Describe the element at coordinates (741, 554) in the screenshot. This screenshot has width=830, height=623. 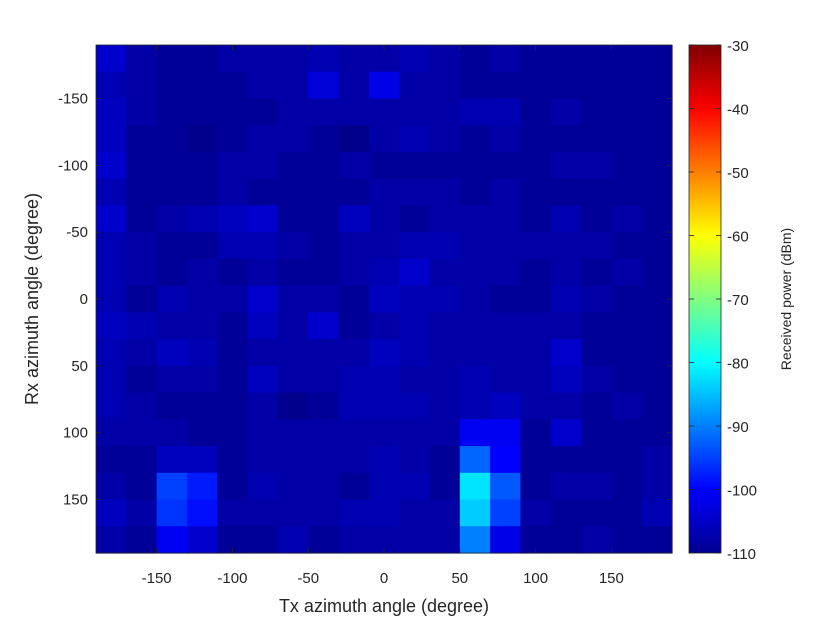
I see `colorbar-tick-label: -110` at that location.